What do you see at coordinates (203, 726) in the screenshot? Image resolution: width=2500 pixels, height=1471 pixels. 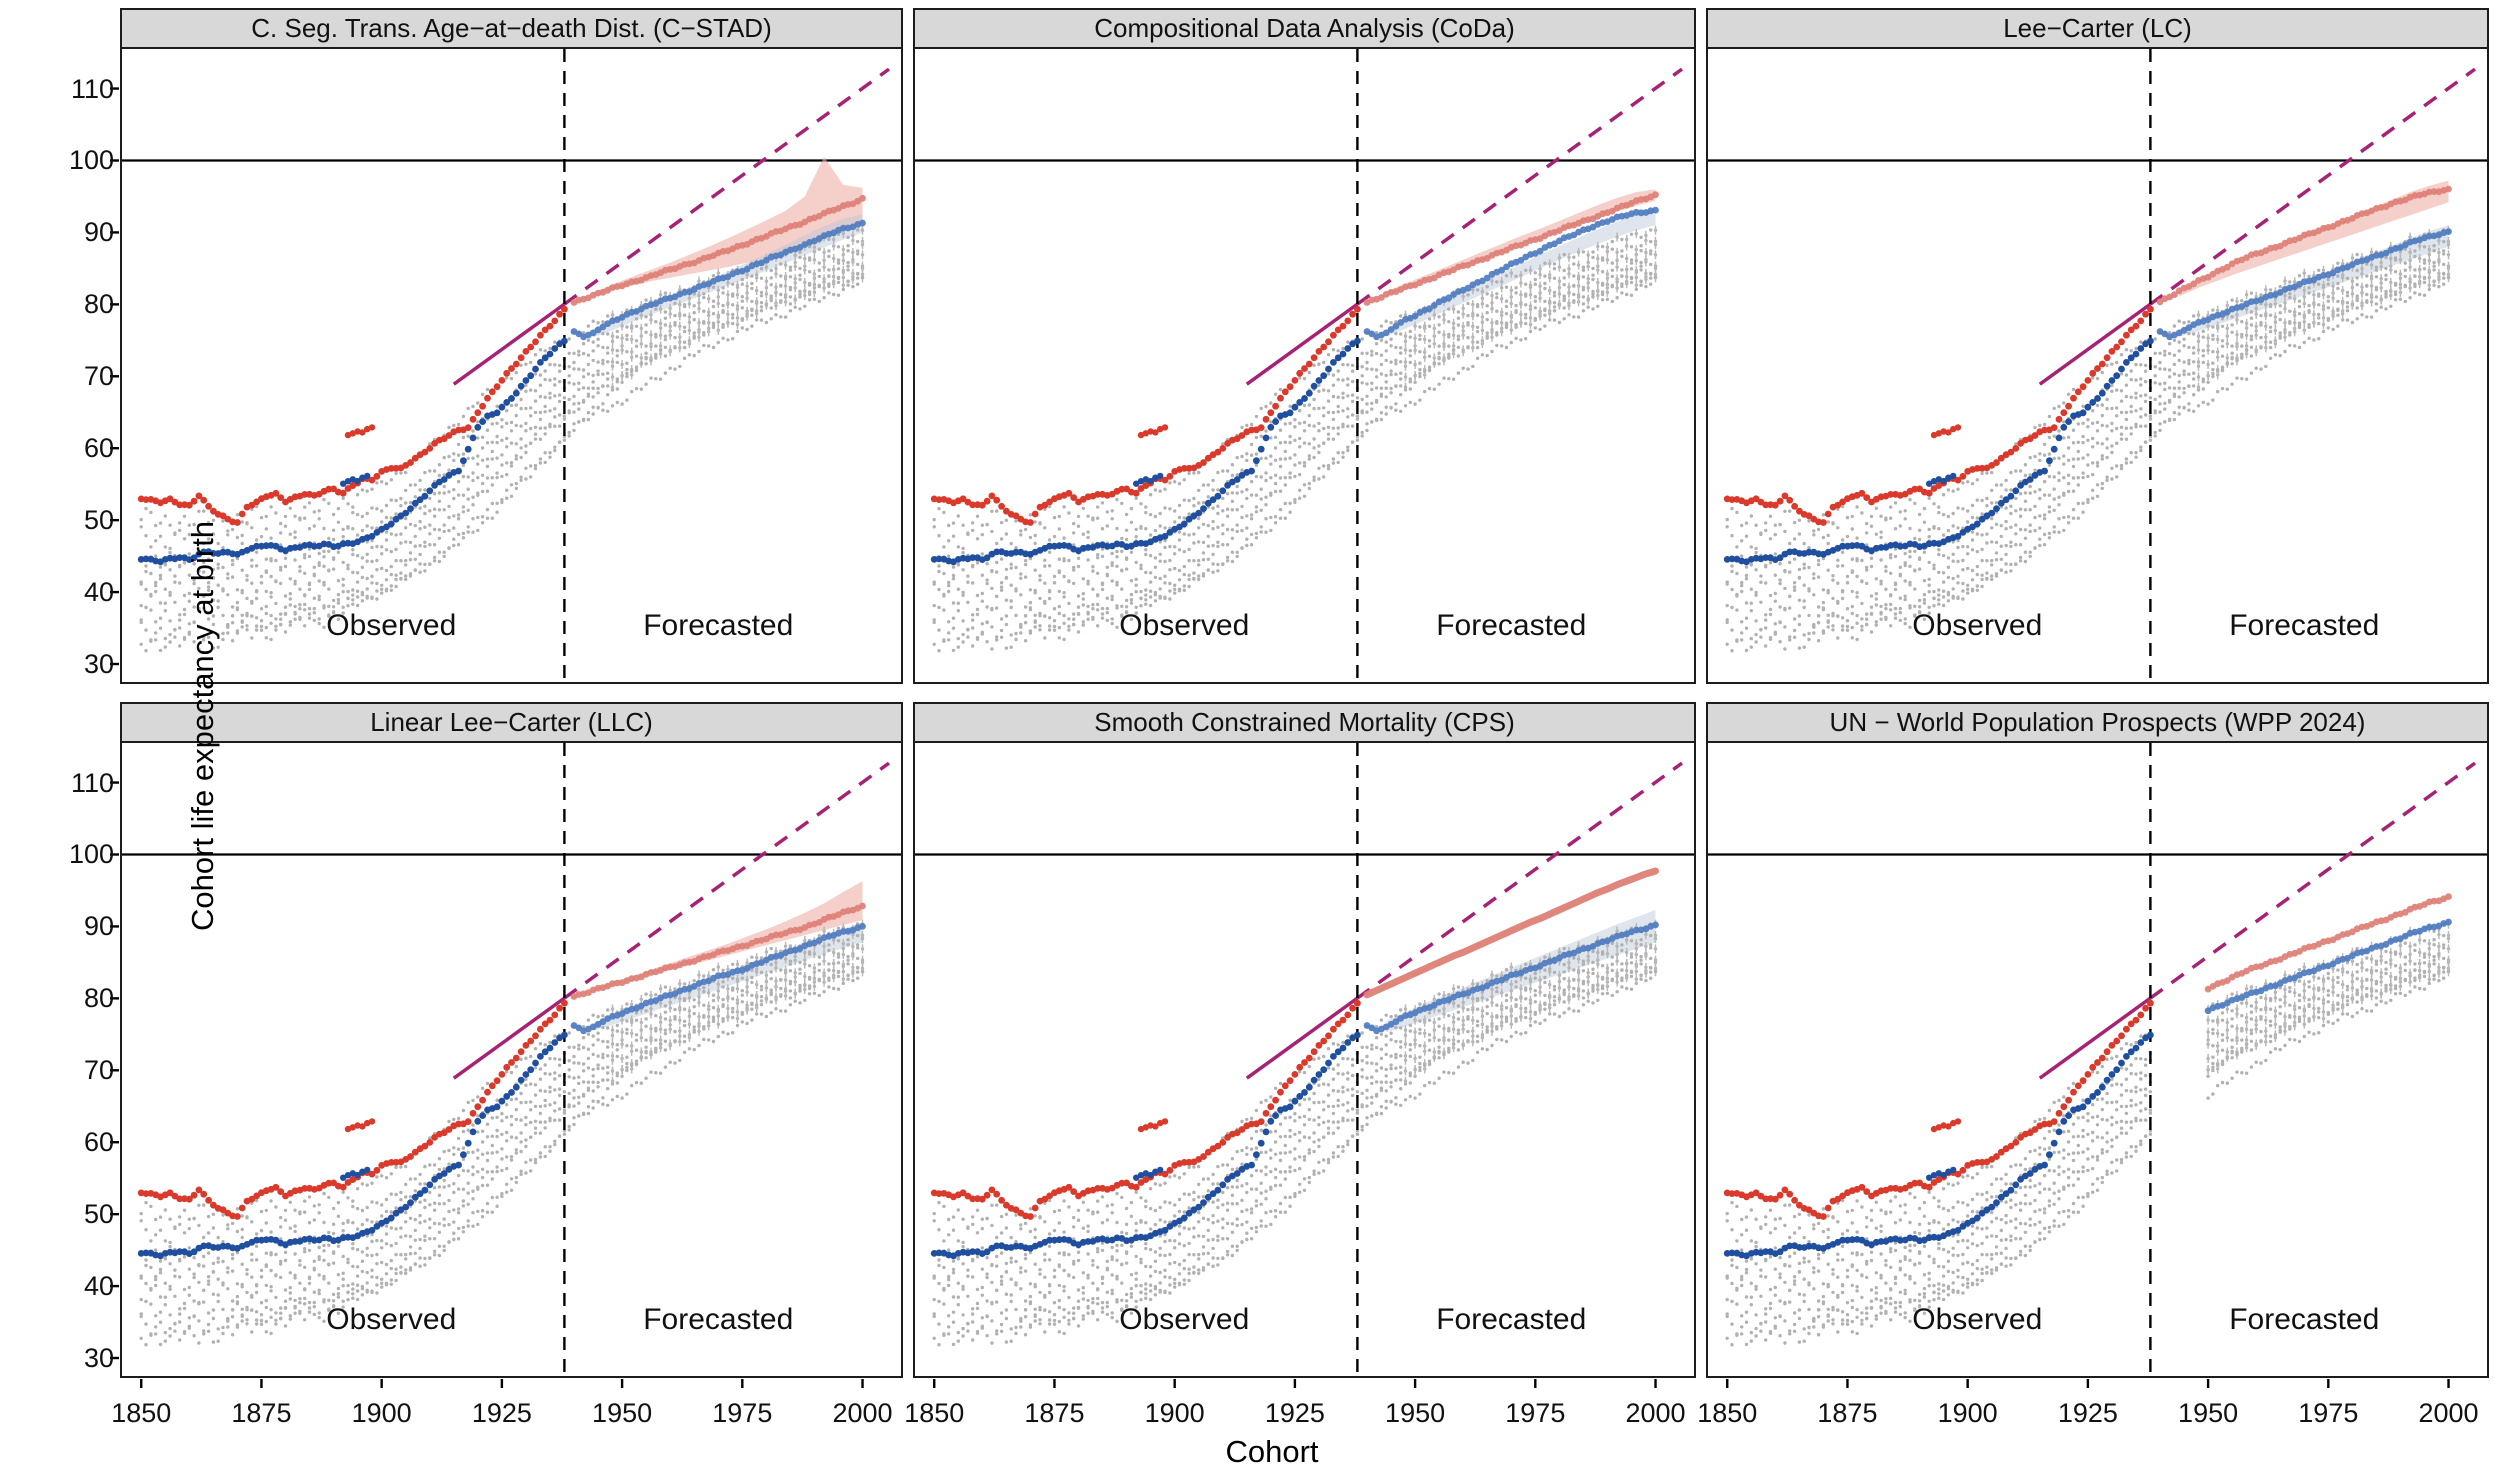 I see `y-axis-title: Cohort life expectancy at birth` at bounding box center [203, 726].